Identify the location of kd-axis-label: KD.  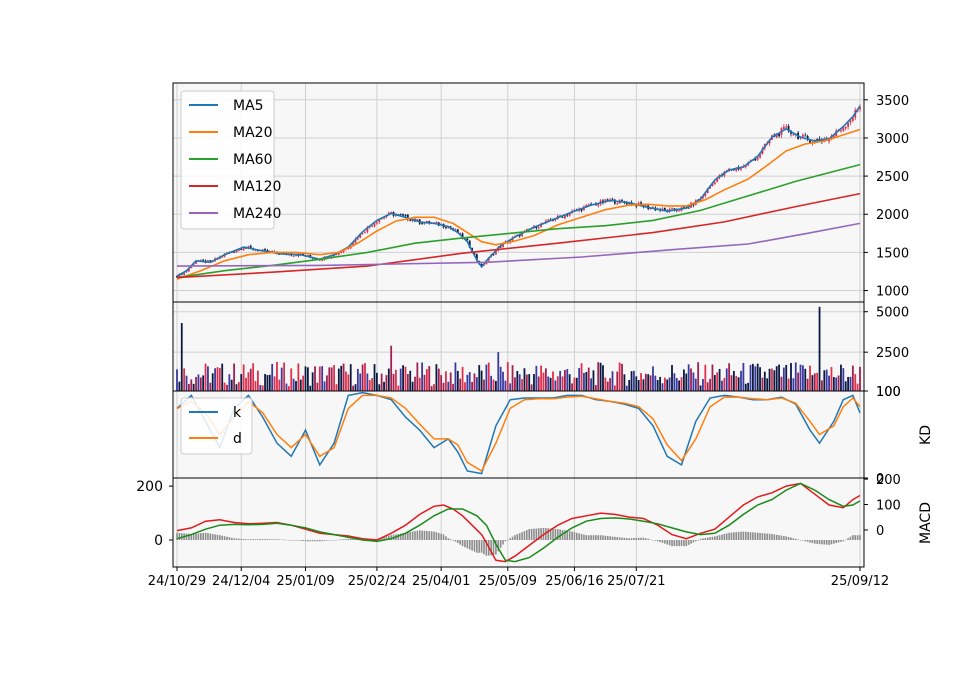
(926, 435).